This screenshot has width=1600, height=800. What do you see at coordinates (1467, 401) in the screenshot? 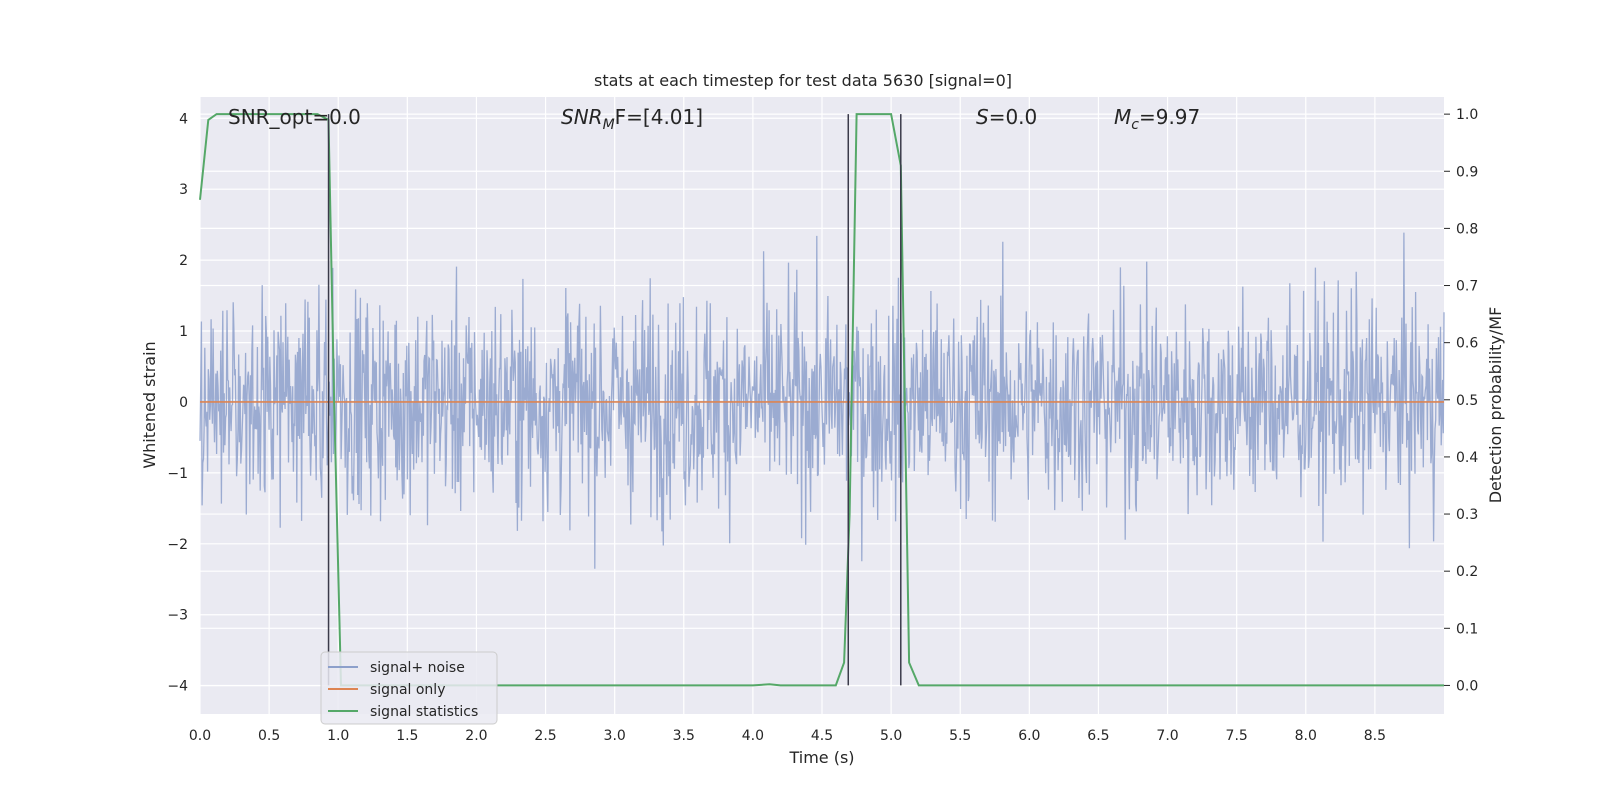
I see `y-right-tick-label: 0.5` at bounding box center [1467, 401].